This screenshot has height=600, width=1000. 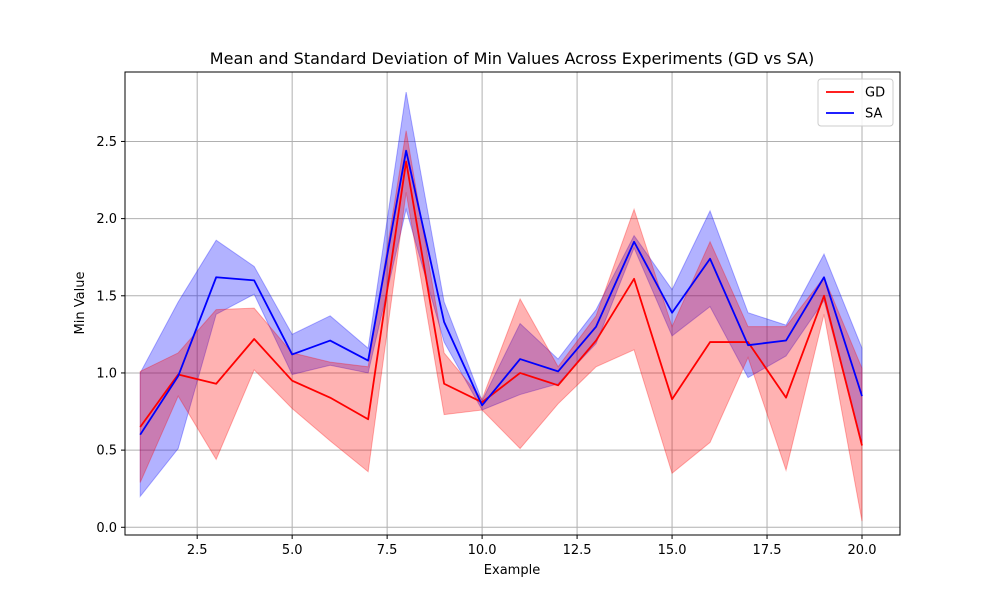 I want to click on y-tick-label: 1.5, so click(x=106, y=296).